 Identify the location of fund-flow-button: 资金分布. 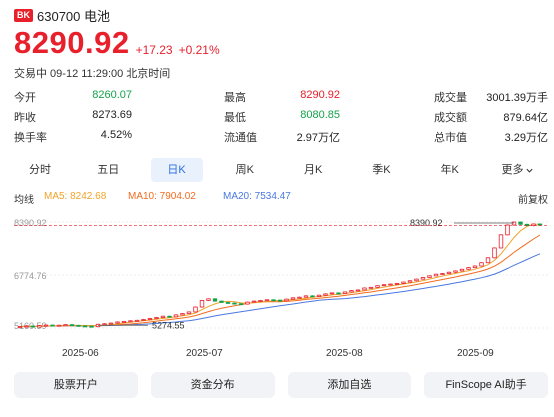
(212, 385).